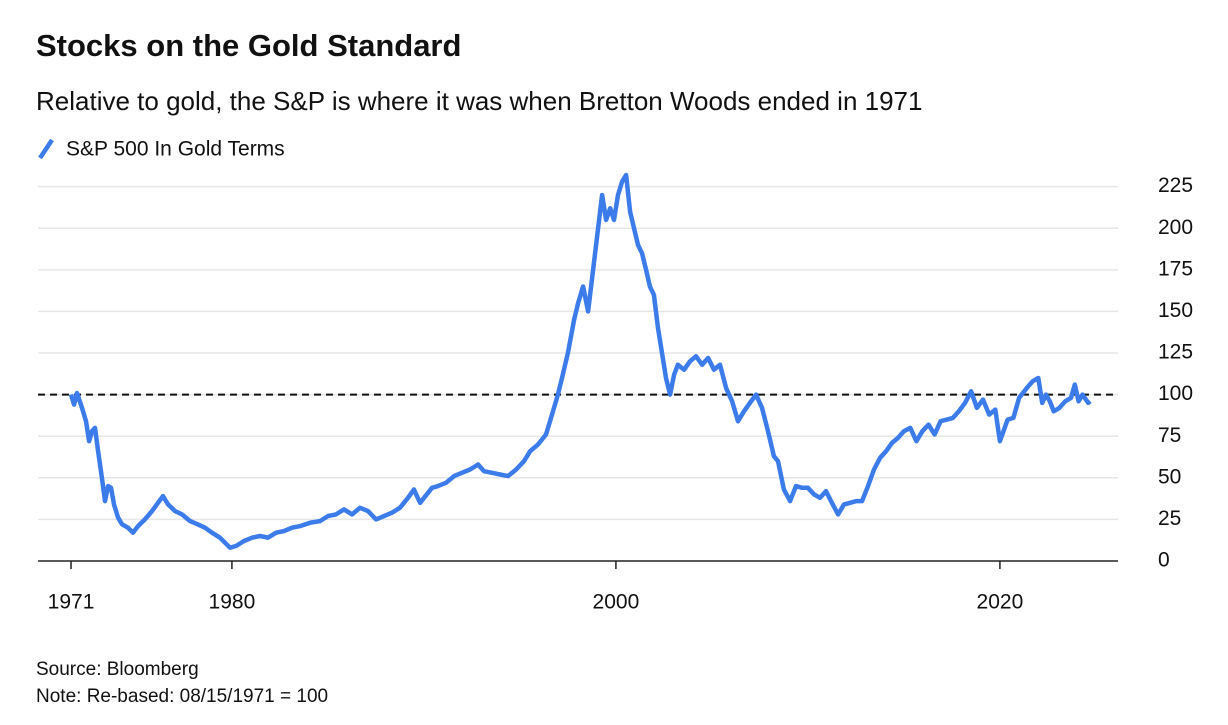  I want to click on x-tick-label: 2020, so click(1000, 602).